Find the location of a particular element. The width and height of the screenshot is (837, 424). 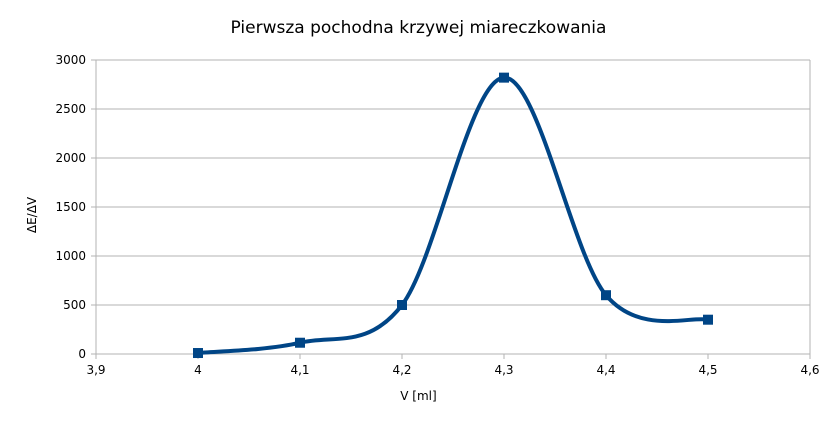

x-tick-label: 4,6 is located at coordinates (809, 370).